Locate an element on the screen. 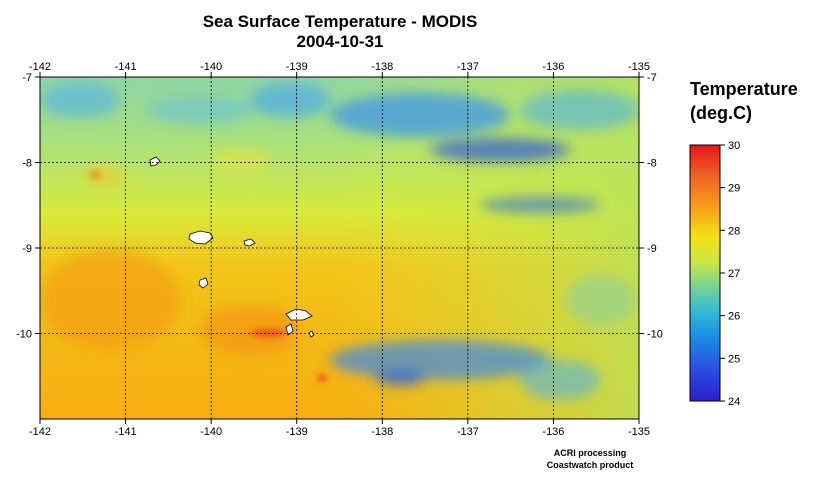 This screenshot has height=481, width=822. legend-colorbar is located at coordinates (705, 273).